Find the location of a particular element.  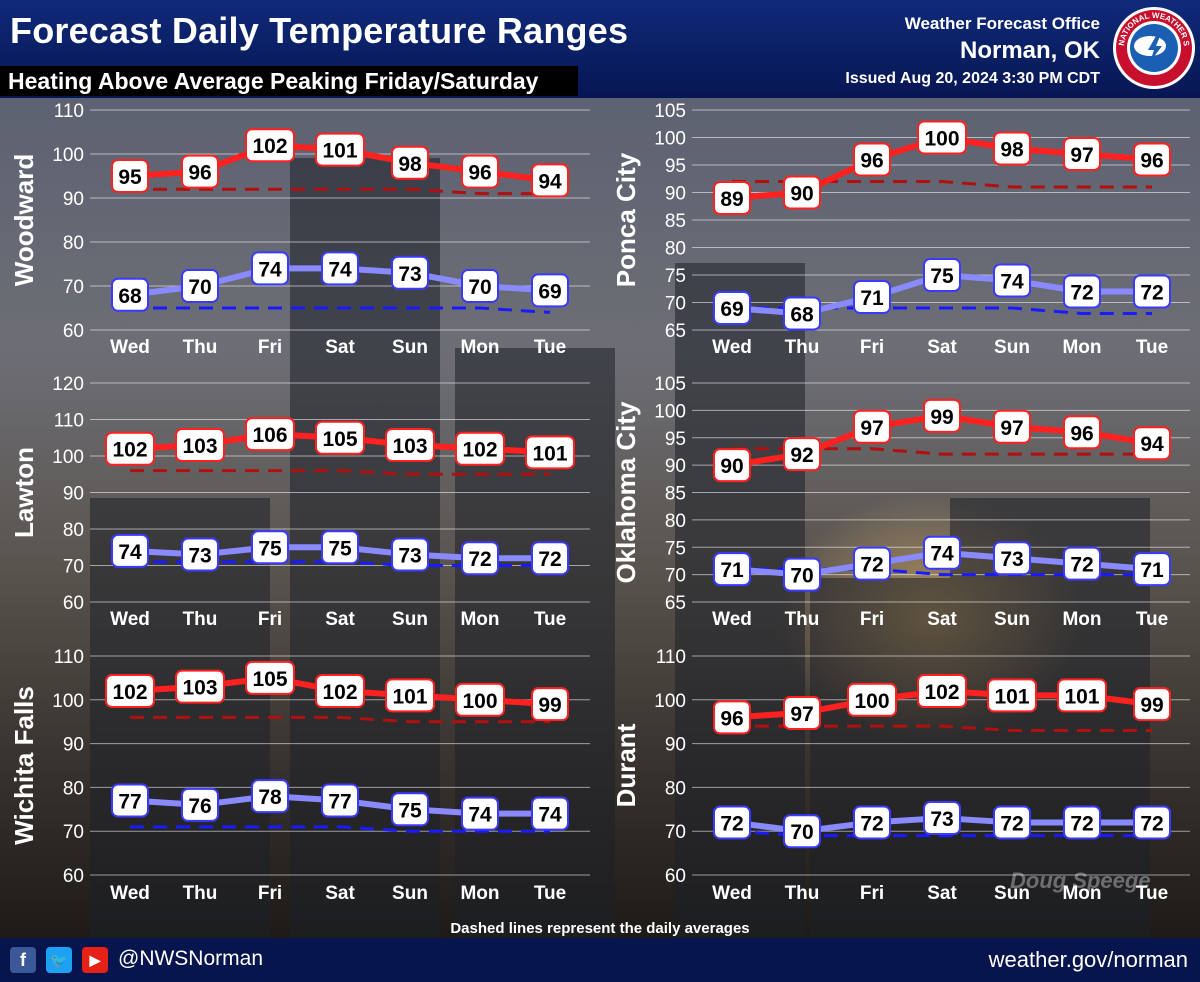

y-tick-label: 90 is located at coordinates (73, 199).